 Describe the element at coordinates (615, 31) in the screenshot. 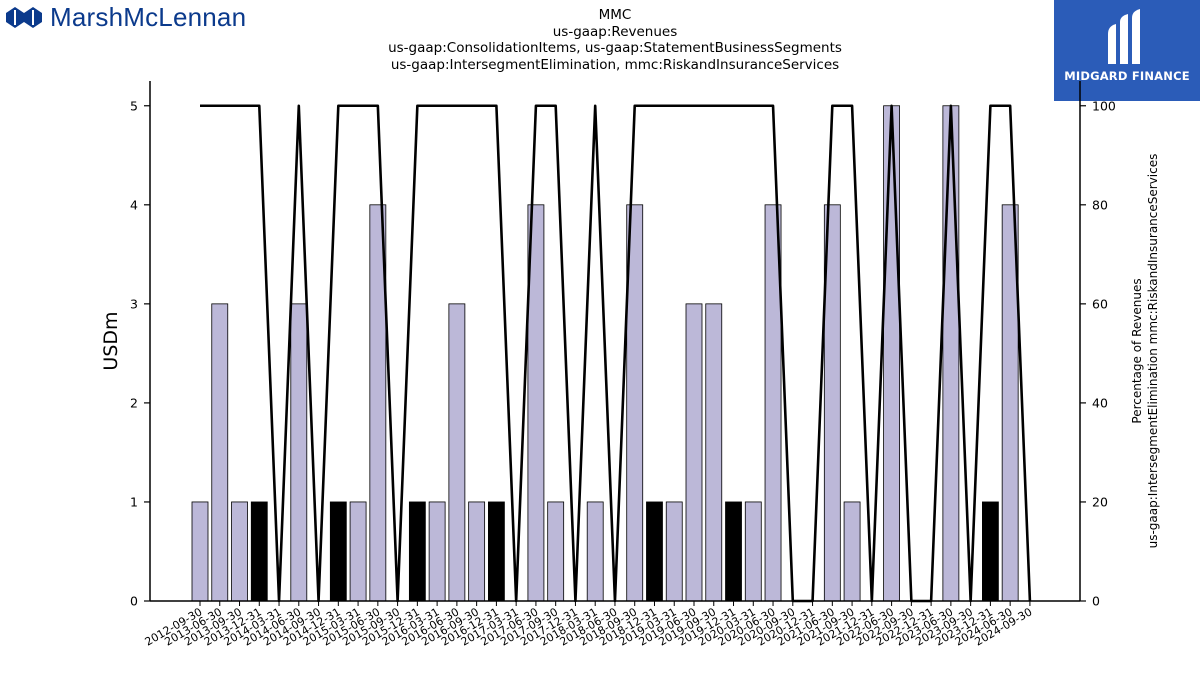

I see `chart-title-line: us-gaap:Revenues` at that location.